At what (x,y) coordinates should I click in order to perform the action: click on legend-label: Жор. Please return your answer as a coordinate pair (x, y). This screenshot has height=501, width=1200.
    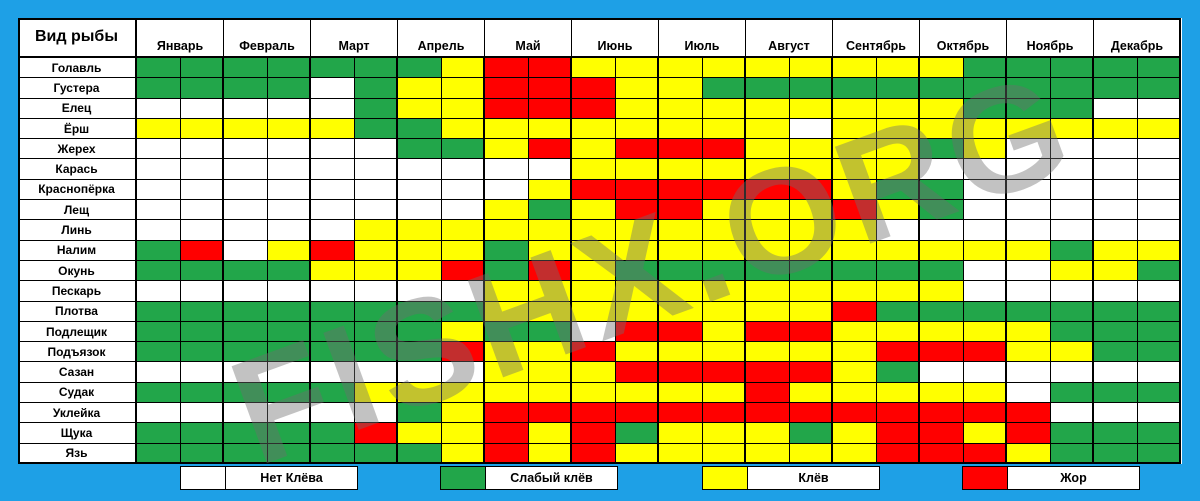
    Looking at the image, I should click on (1073, 478).